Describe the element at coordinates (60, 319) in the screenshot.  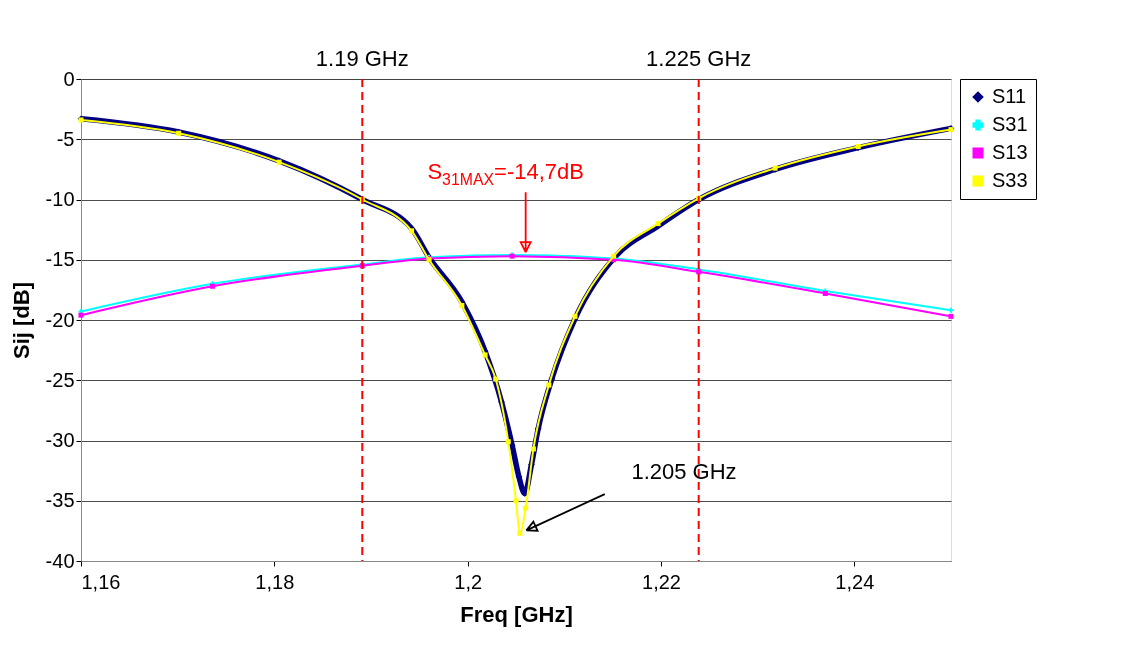
I see `y-tick-label: -20` at that location.